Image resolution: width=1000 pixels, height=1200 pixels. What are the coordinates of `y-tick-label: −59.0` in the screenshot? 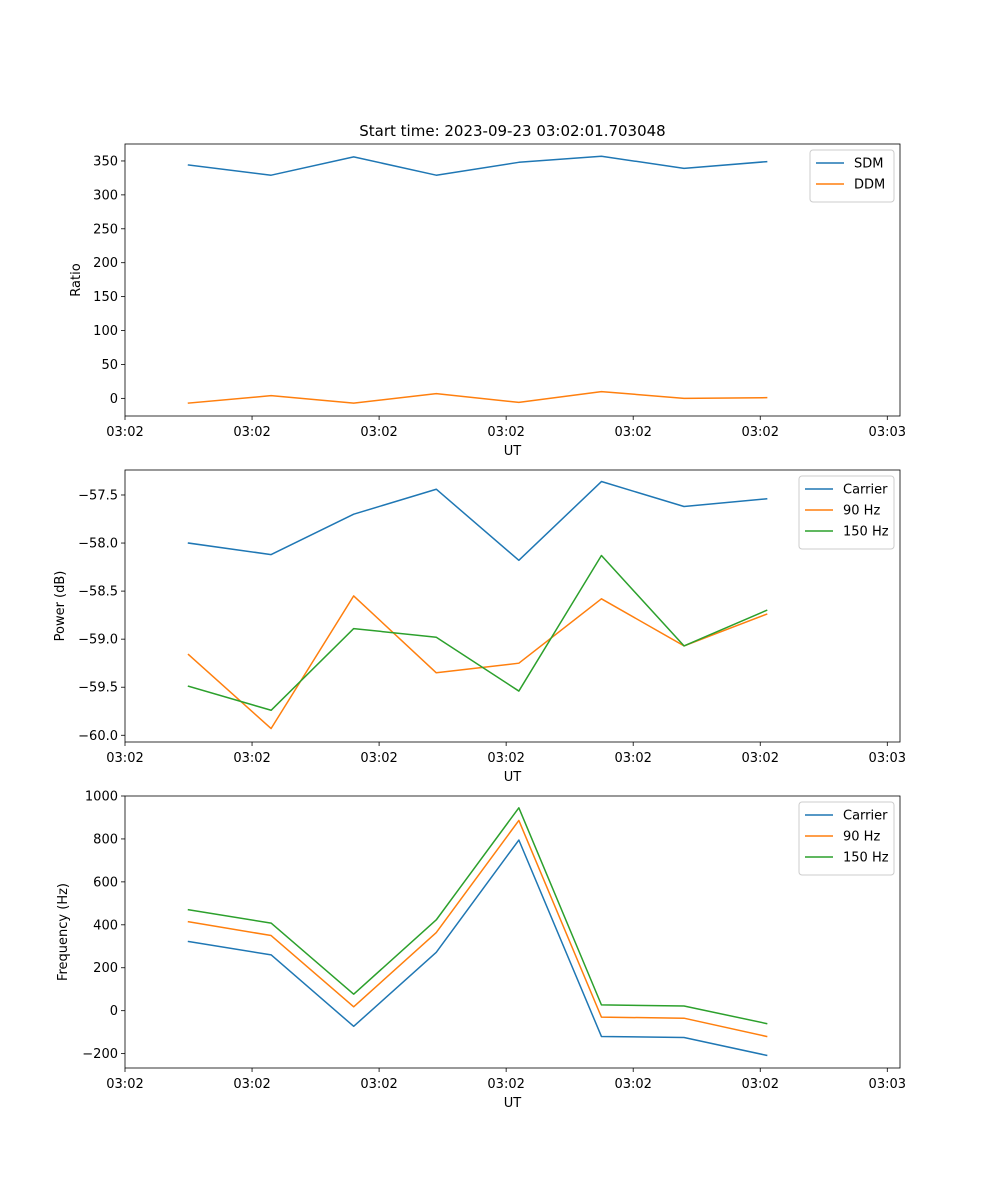 It's located at (98, 640).